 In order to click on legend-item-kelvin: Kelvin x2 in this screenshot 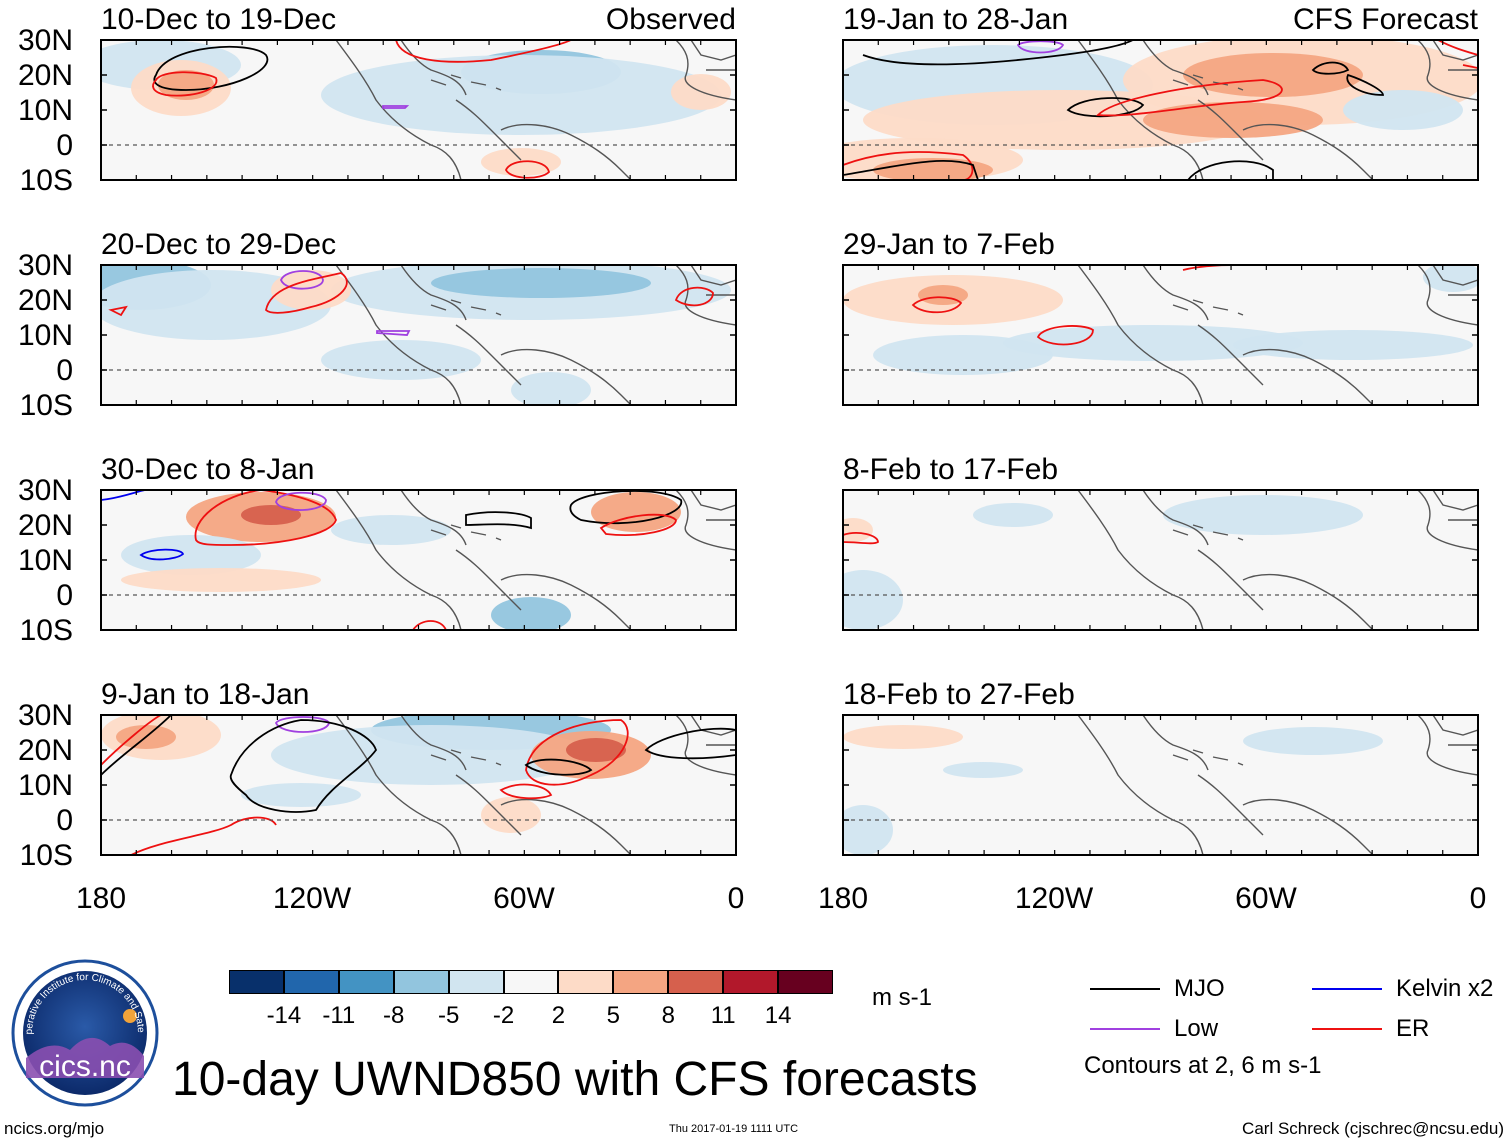, I will do `click(1402, 989)`.